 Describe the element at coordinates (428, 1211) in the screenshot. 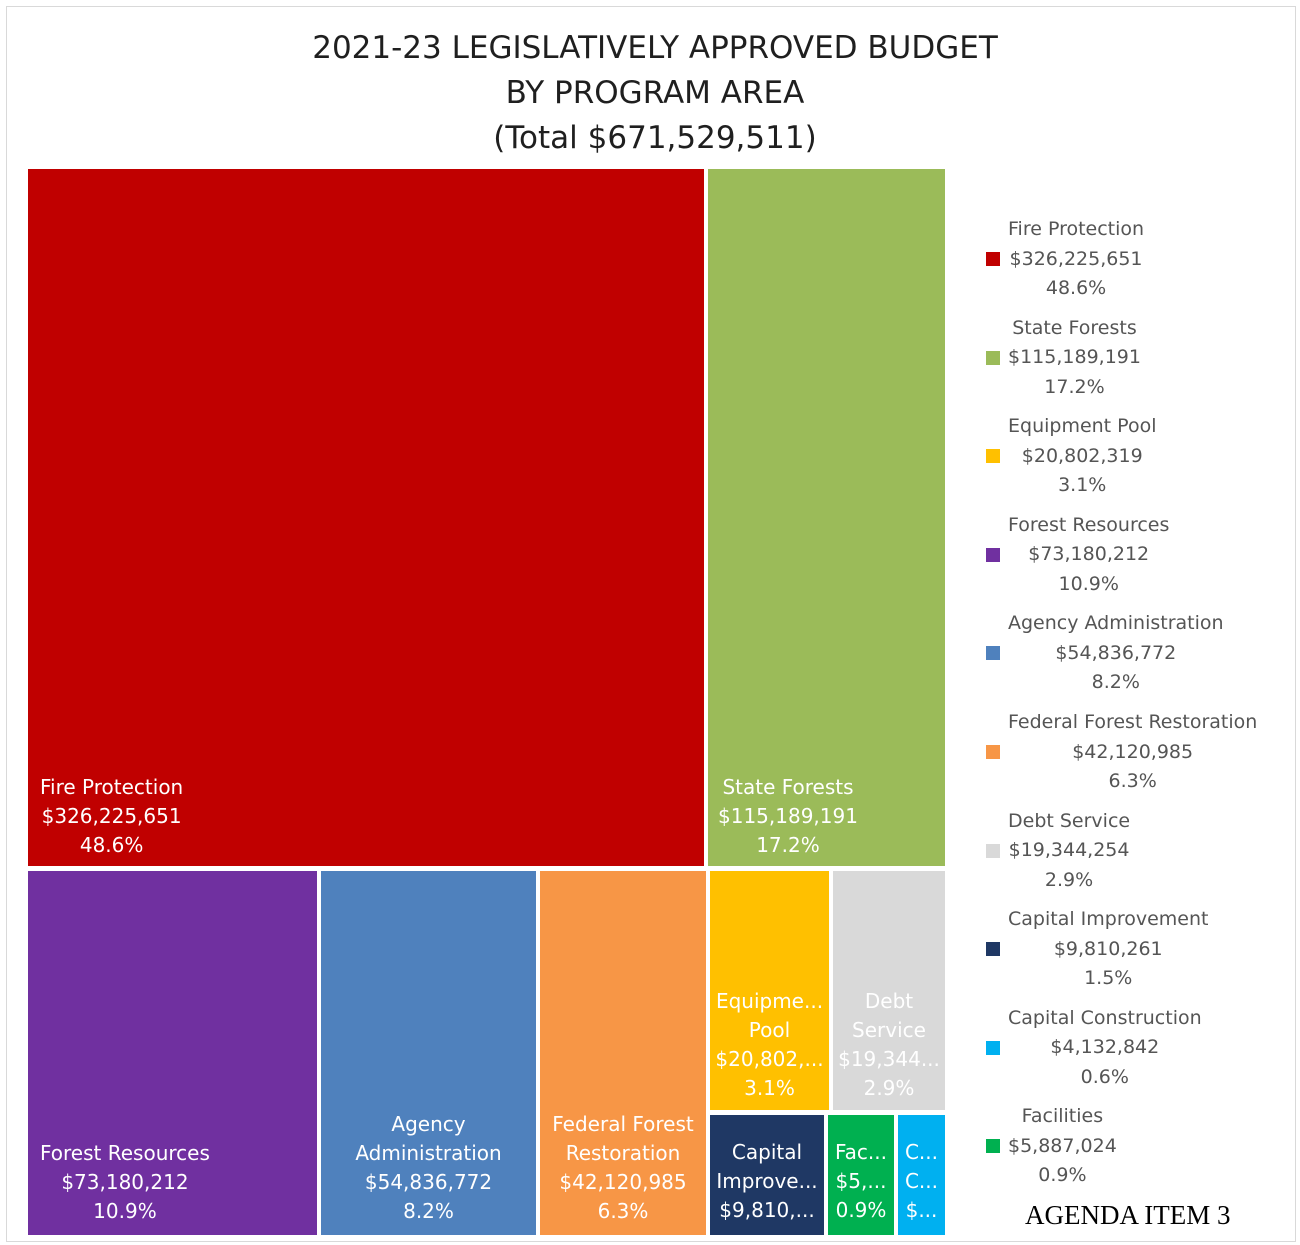

I see `tile-label-line: 8.2%` at that location.